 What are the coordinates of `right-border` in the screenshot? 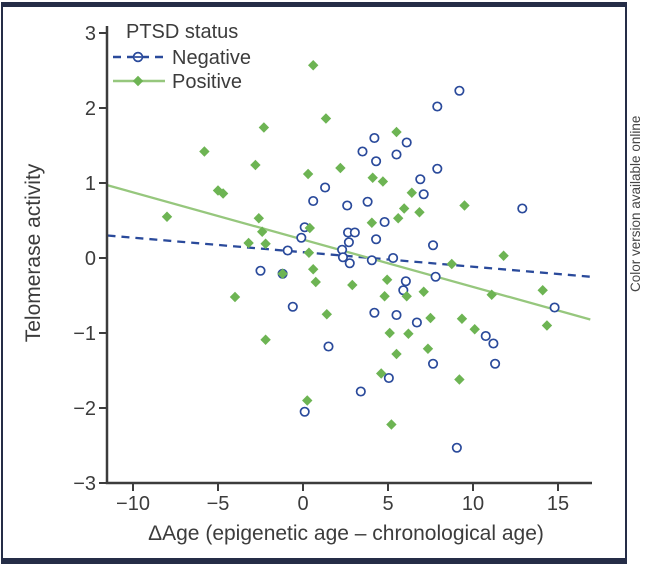 It's located at (626, 283).